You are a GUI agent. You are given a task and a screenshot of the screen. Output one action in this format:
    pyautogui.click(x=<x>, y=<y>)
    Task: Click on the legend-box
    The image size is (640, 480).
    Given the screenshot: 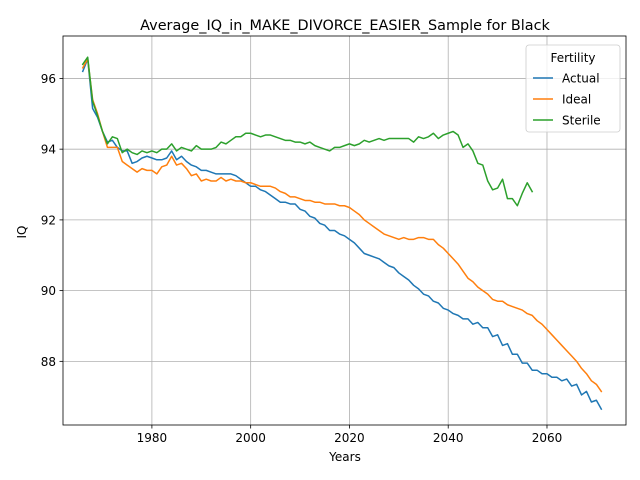 What is the action you would take?
    pyautogui.click(x=573, y=88)
    